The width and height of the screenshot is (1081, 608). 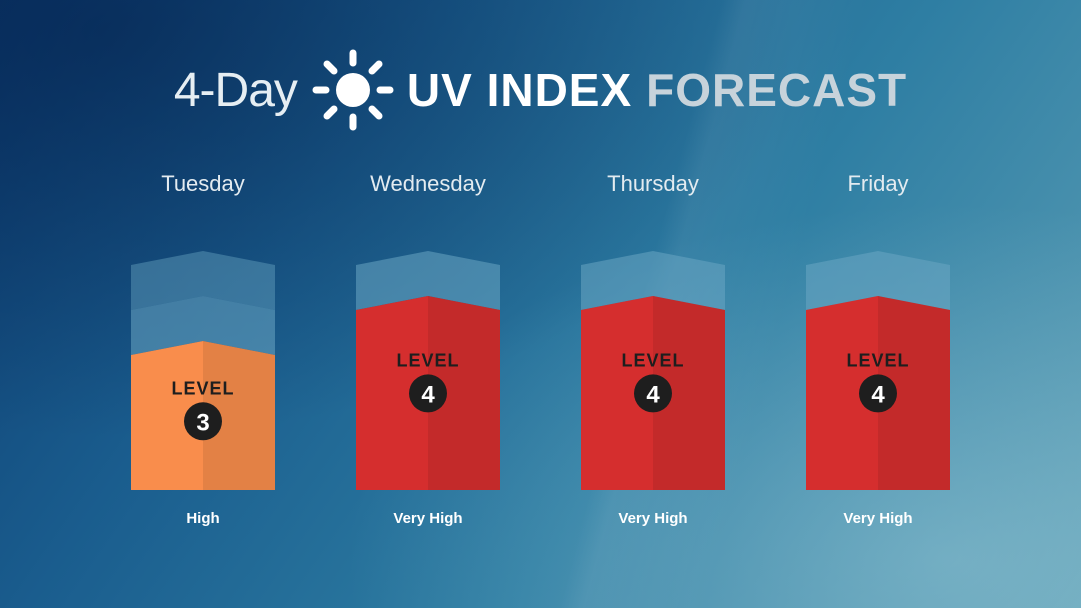 What do you see at coordinates (353, 90) in the screenshot?
I see `sun-icon` at bounding box center [353, 90].